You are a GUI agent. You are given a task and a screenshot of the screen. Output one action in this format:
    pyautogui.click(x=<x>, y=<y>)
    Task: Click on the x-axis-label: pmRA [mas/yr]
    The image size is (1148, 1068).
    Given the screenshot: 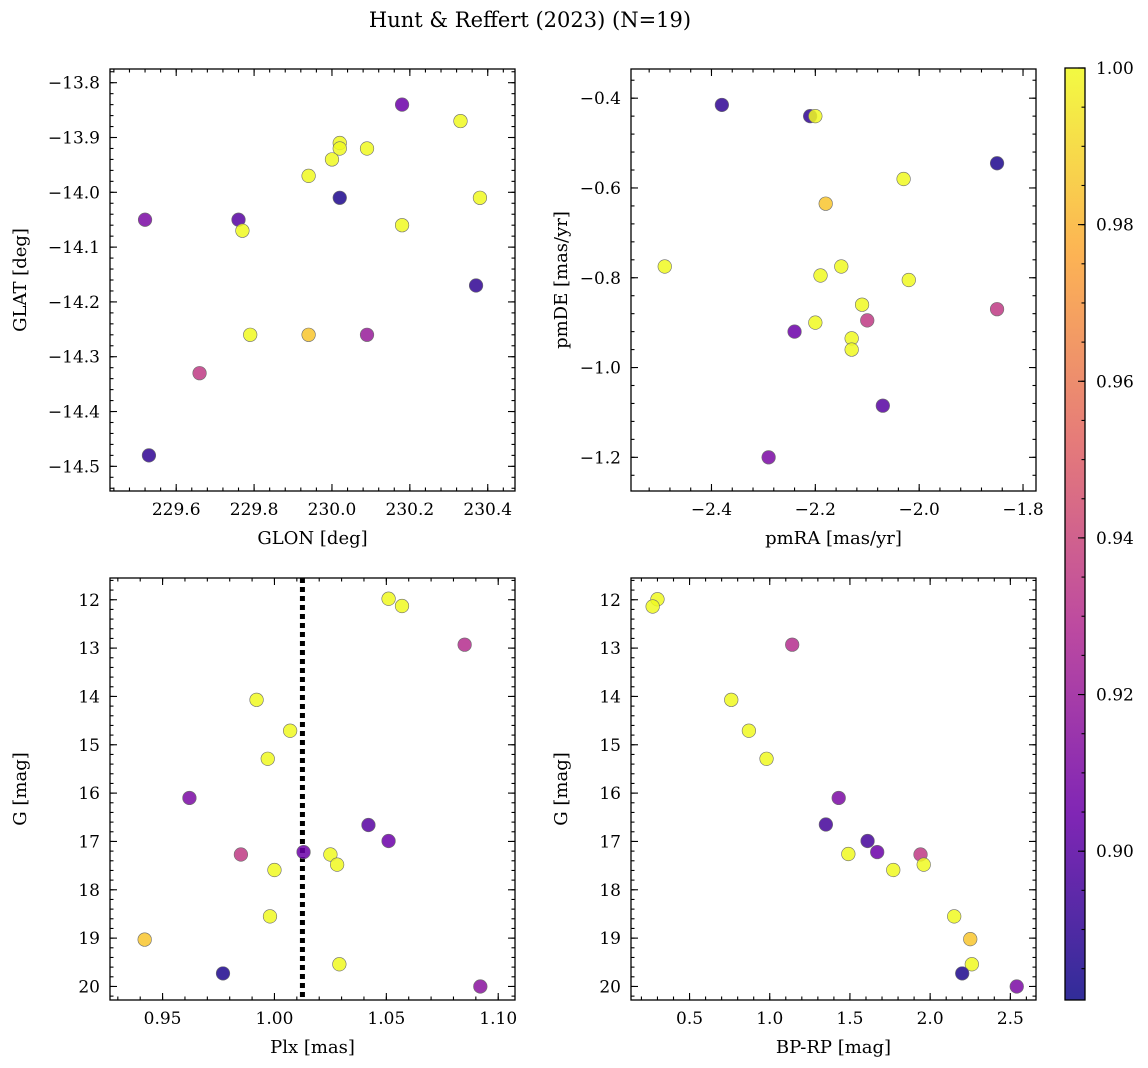 What is the action you would take?
    pyautogui.click(x=833, y=538)
    